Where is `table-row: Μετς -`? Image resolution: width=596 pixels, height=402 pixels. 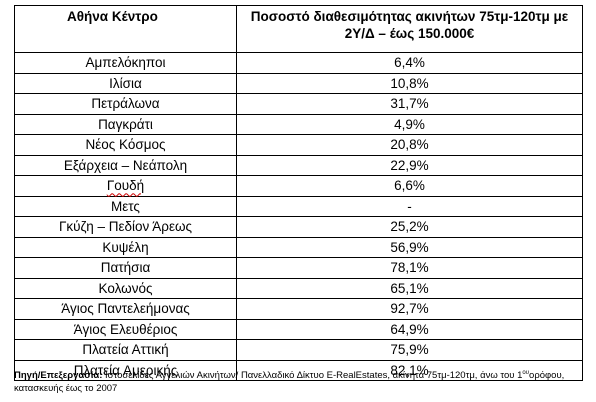 table-row: Μετς - is located at coordinates (298, 206).